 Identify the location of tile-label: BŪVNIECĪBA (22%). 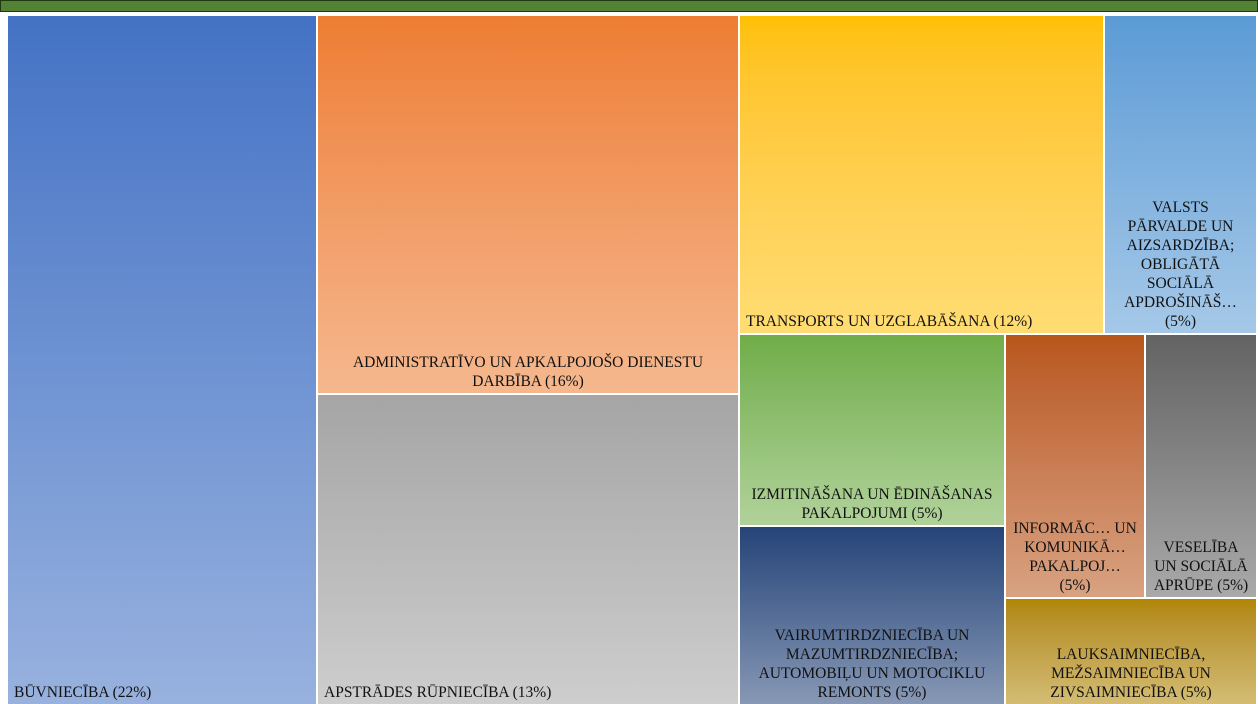
(82, 692).